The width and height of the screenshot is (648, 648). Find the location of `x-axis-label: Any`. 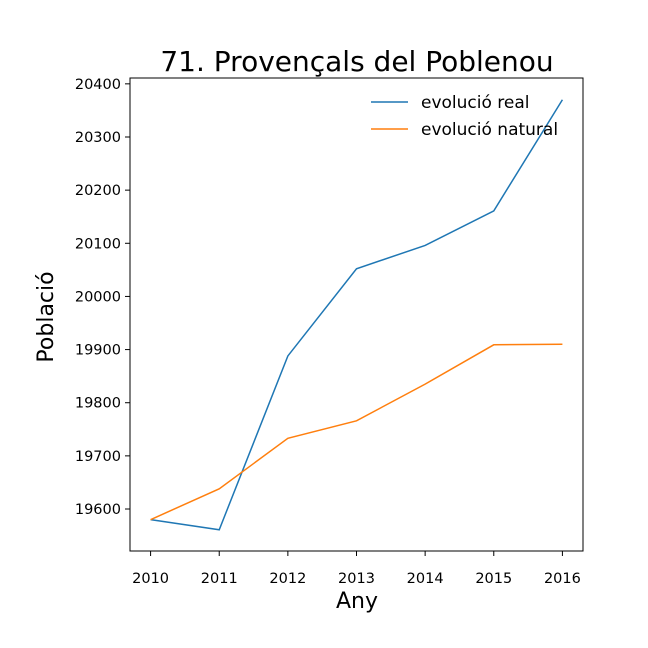

x-axis-label: Any is located at coordinates (357, 601).